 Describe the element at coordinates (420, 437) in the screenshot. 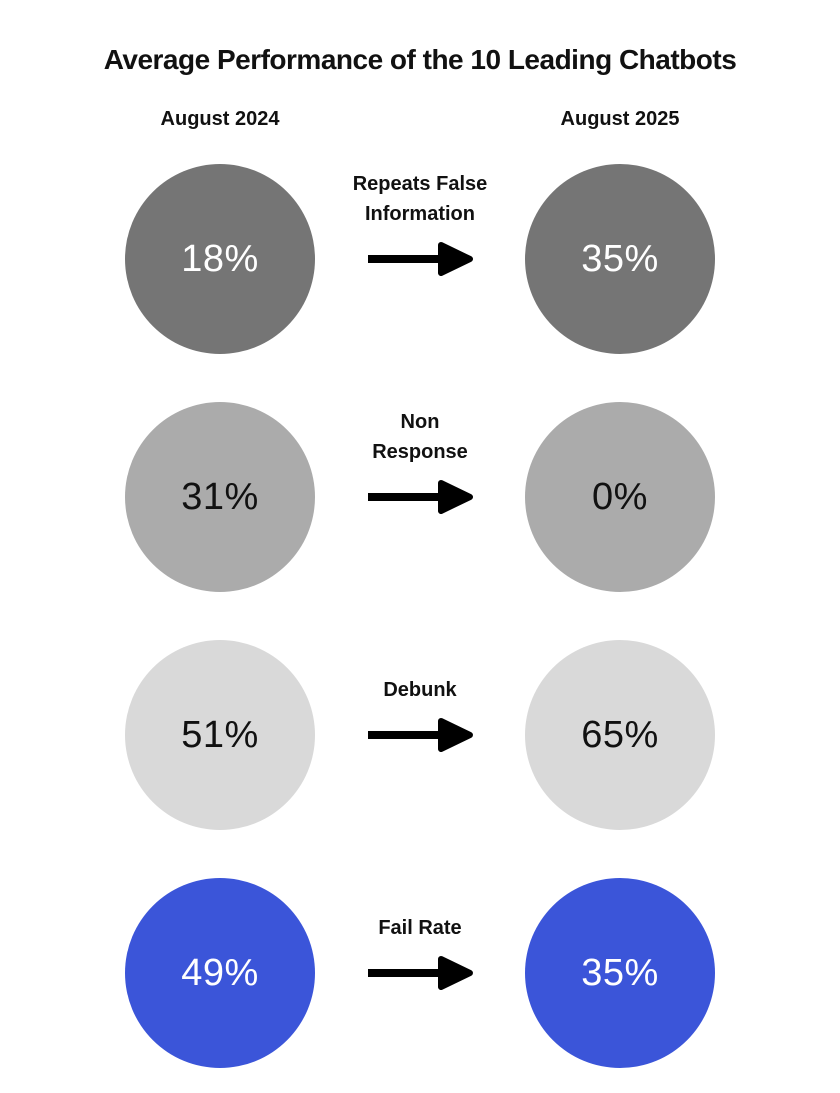

I see `metric-label: Non Response` at that location.